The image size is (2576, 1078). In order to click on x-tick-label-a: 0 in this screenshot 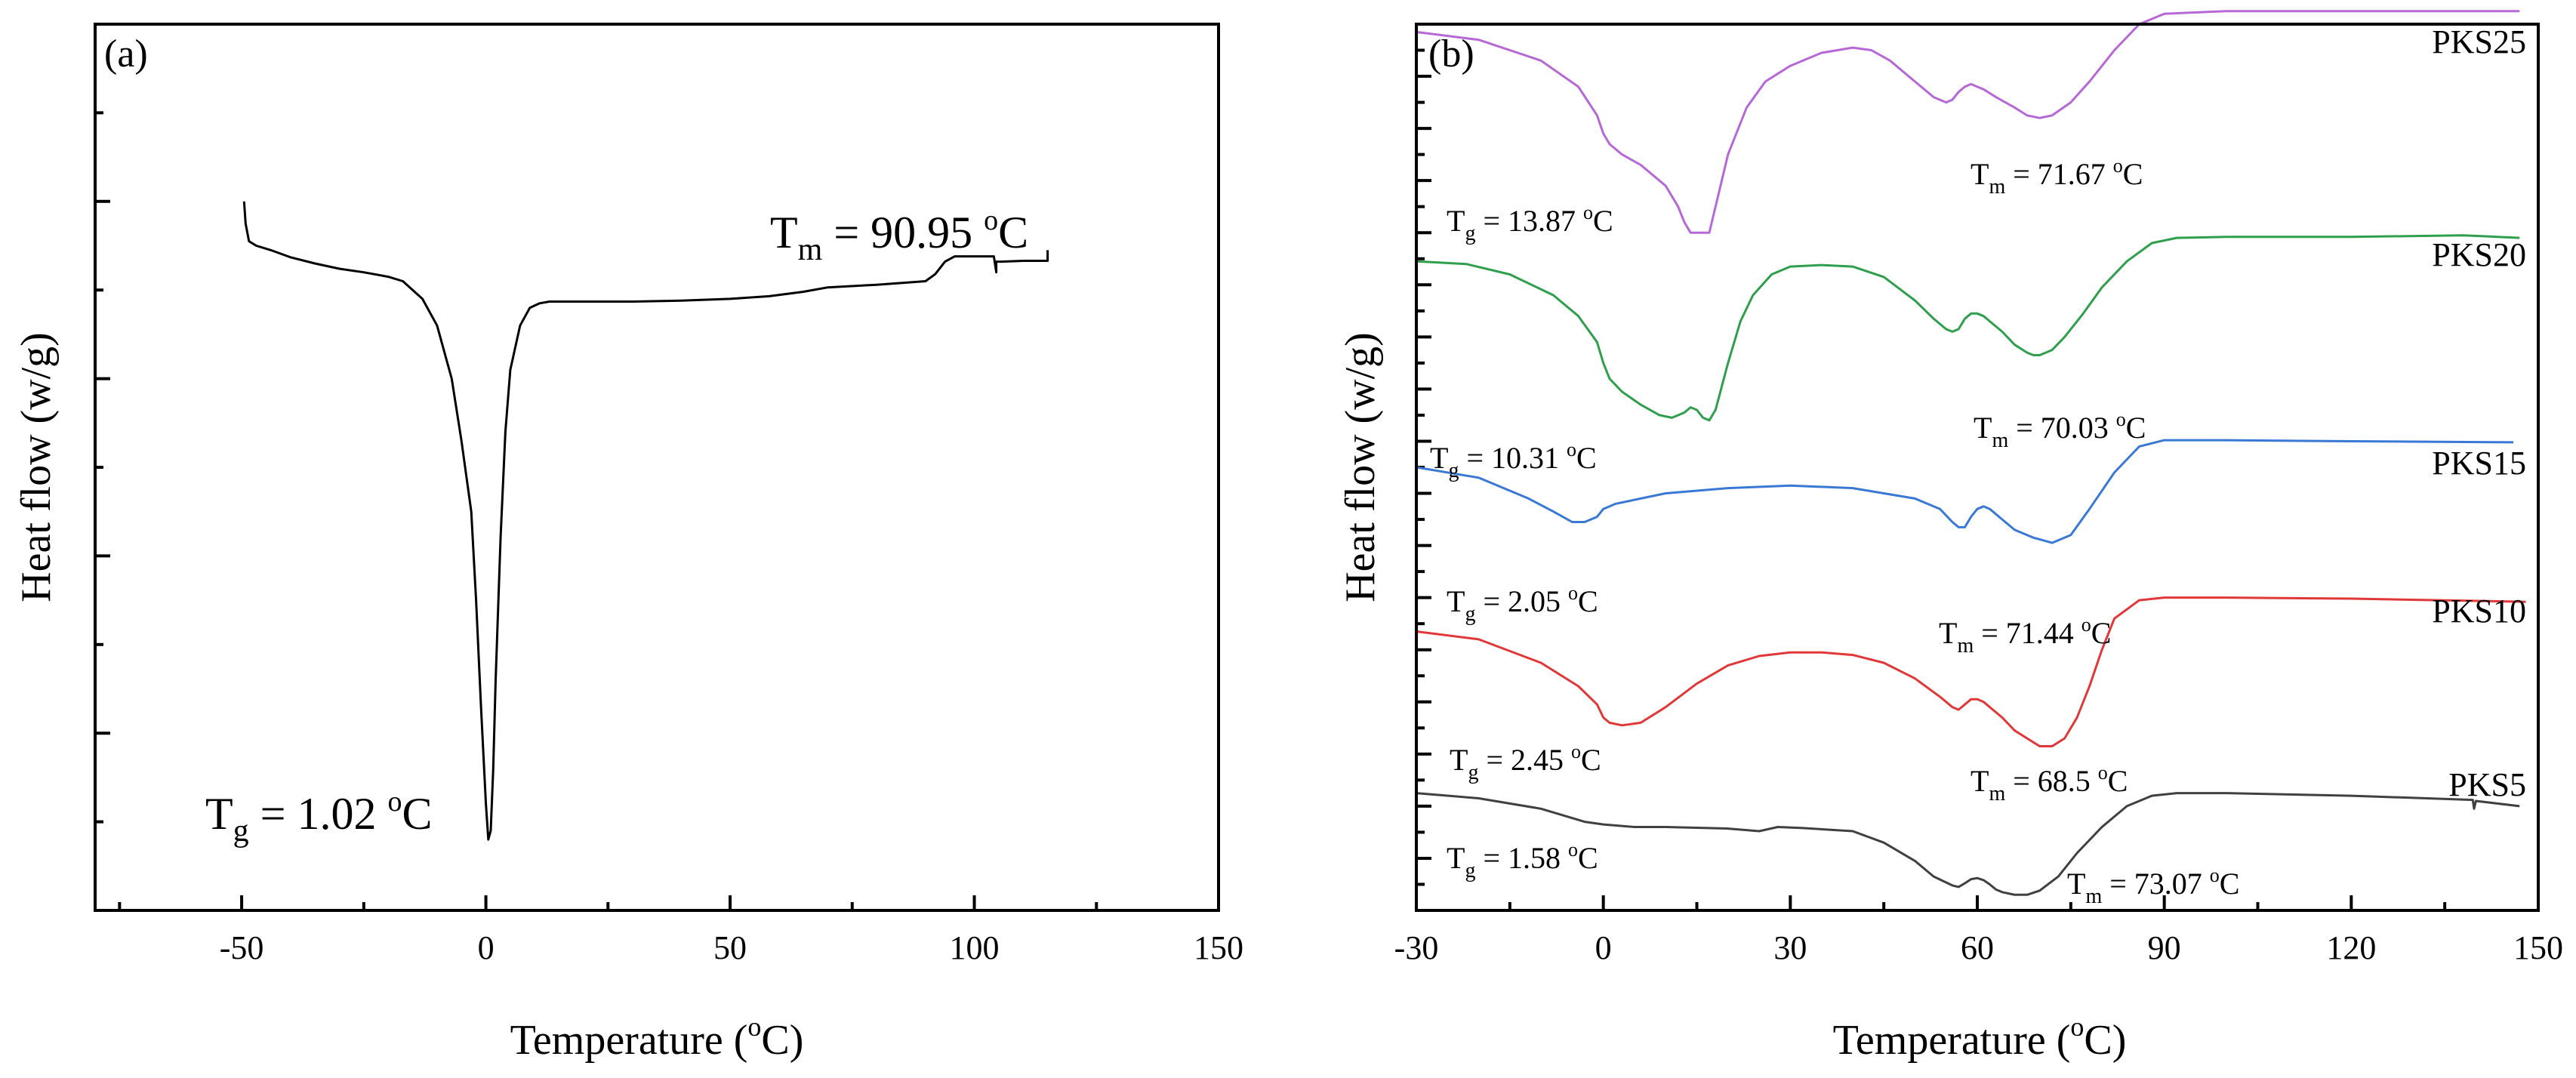, I will do `click(486, 947)`.